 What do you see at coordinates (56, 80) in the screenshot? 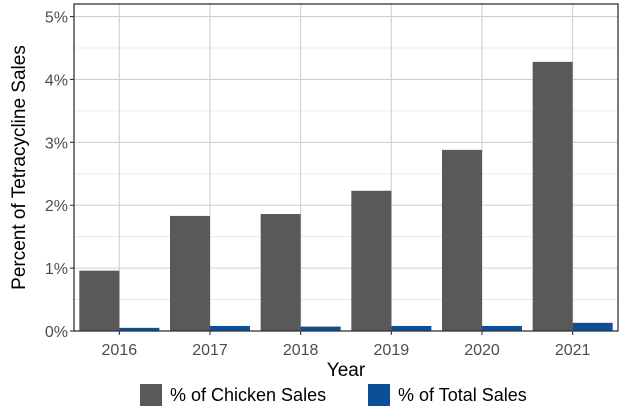
I see `y-tick-label: 4%` at bounding box center [56, 80].